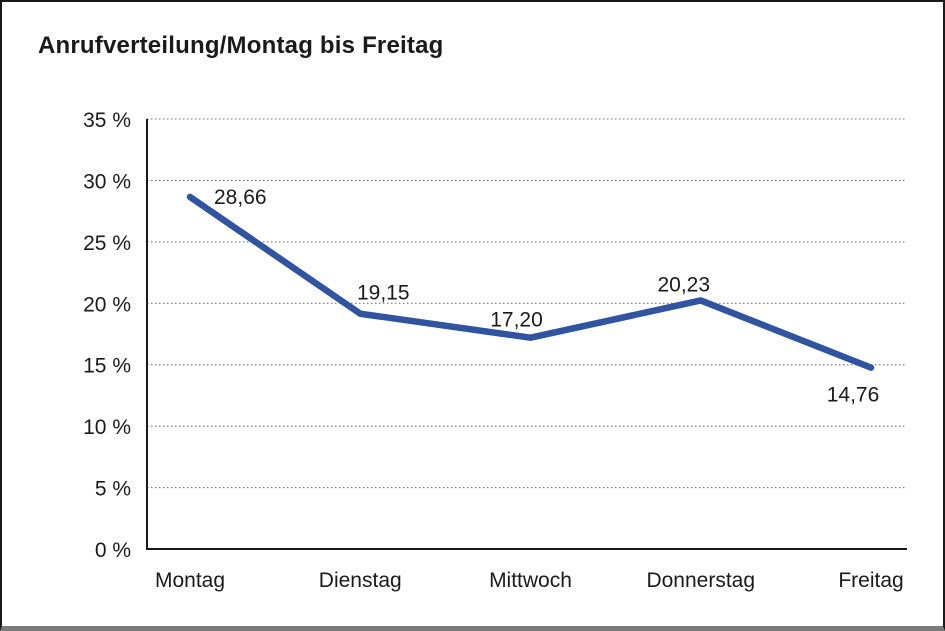  What do you see at coordinates (870, 580) in the screenshot?
I see `x-tick-label: Freitag` at bounding box center [870, 580].